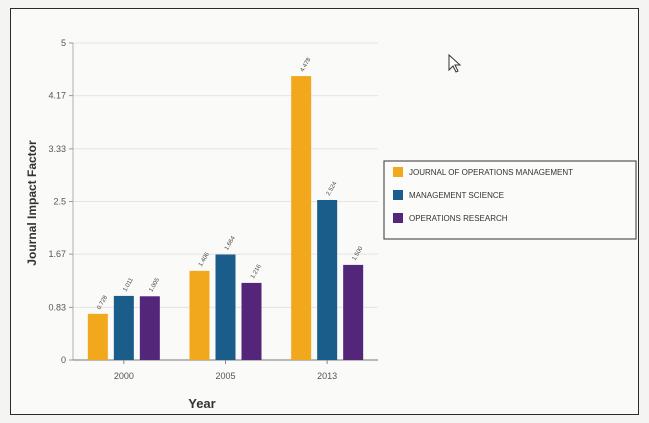 The width and height of the screenshot is (649, 423). I want to click on bar-value-label: 1.005, so click(154, 285).